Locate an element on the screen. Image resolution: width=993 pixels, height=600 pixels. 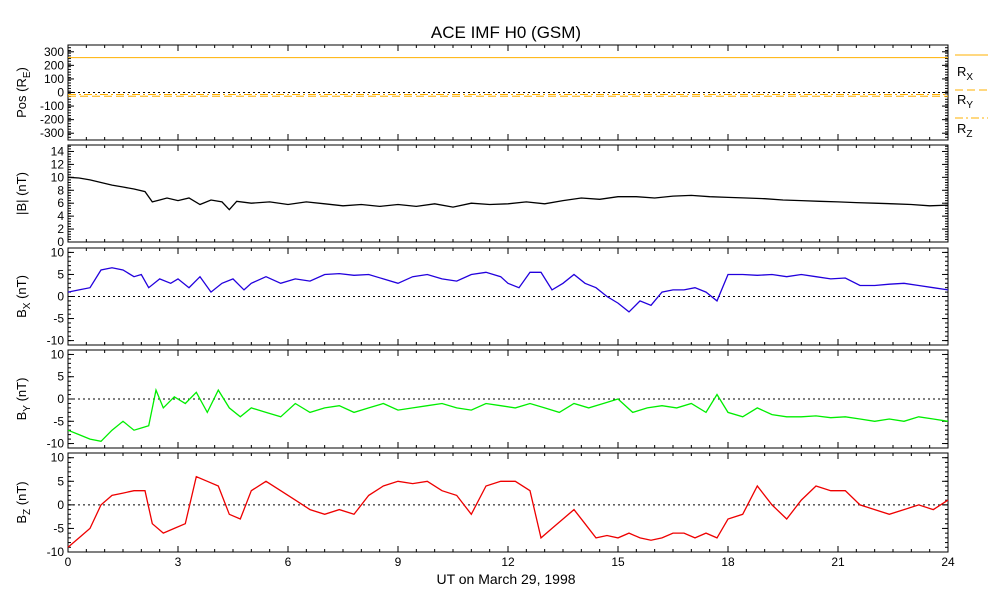
y-tick-label: -200 is located at coordinates (52, 120).